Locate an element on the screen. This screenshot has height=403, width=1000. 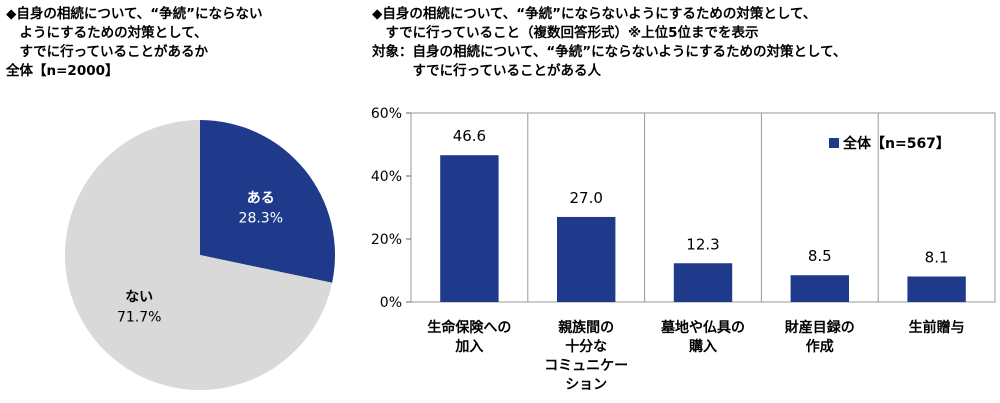
bar-target-line-2: すでに行っていることがある人 is located at coordinates (486, 71).